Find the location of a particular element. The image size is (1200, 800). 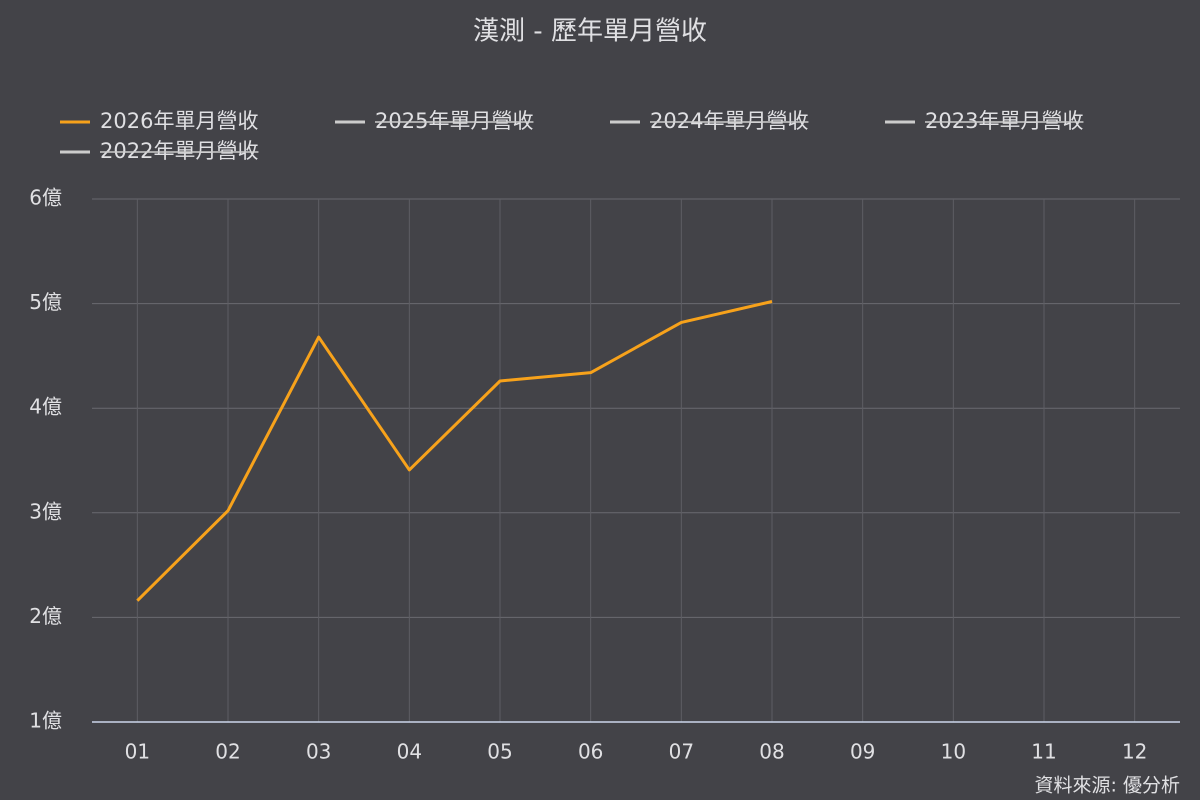

x-tick-label: 12 is located at coordinates (1134, 752).